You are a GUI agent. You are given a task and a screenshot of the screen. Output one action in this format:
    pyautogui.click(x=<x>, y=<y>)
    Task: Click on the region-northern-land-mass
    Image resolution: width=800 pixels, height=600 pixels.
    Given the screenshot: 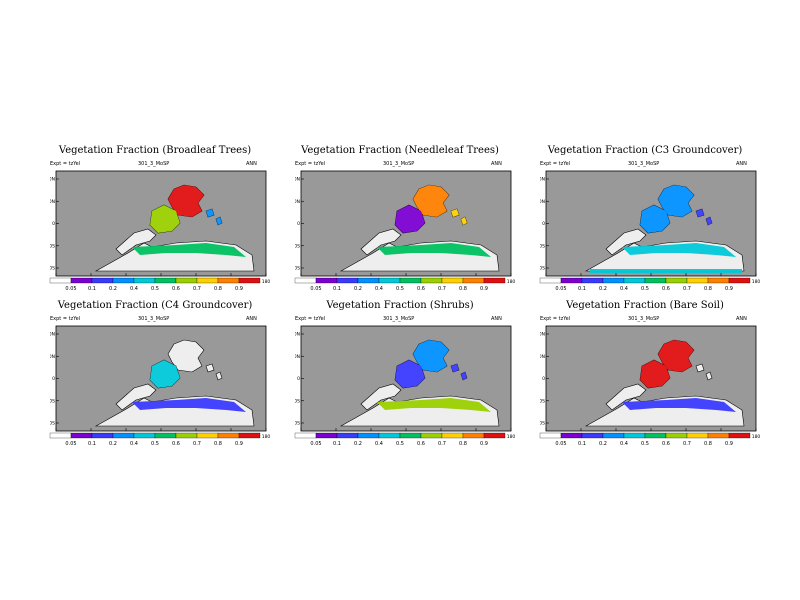 What is the action you would take?
    pyautogui.click(x=676, y=356)
    